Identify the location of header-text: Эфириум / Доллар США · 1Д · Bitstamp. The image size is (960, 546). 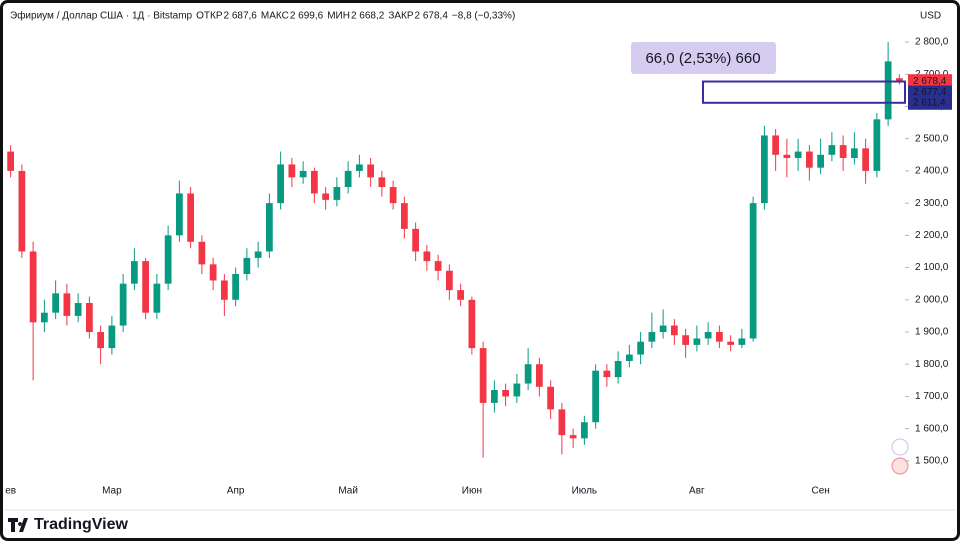
(101, 16).